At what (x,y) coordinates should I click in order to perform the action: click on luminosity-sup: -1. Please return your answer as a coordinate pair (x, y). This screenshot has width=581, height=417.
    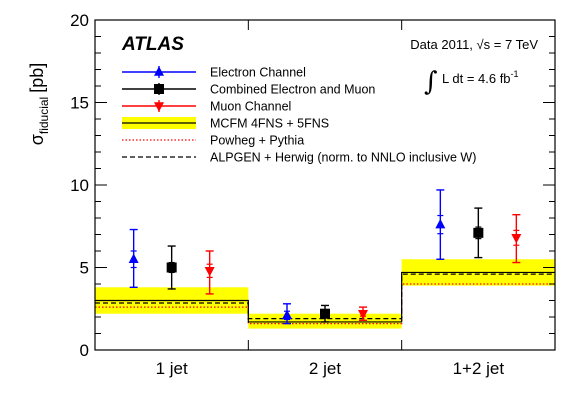
    Looking at the image, I should click on (515, 74).